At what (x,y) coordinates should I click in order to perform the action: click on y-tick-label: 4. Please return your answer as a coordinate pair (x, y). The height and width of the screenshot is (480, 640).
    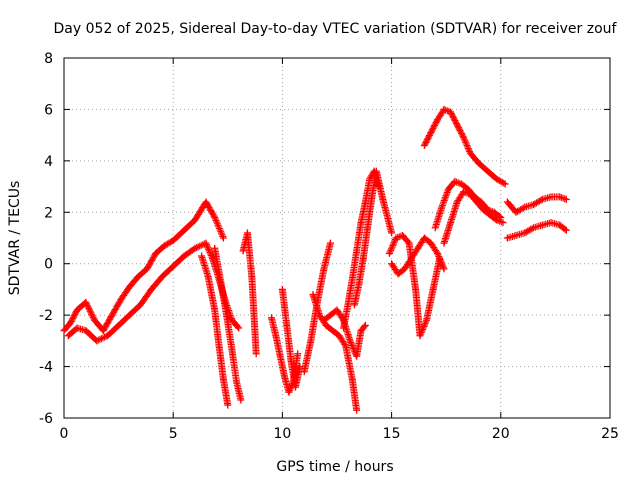
    Looking at the image, I should click on (48, 162).